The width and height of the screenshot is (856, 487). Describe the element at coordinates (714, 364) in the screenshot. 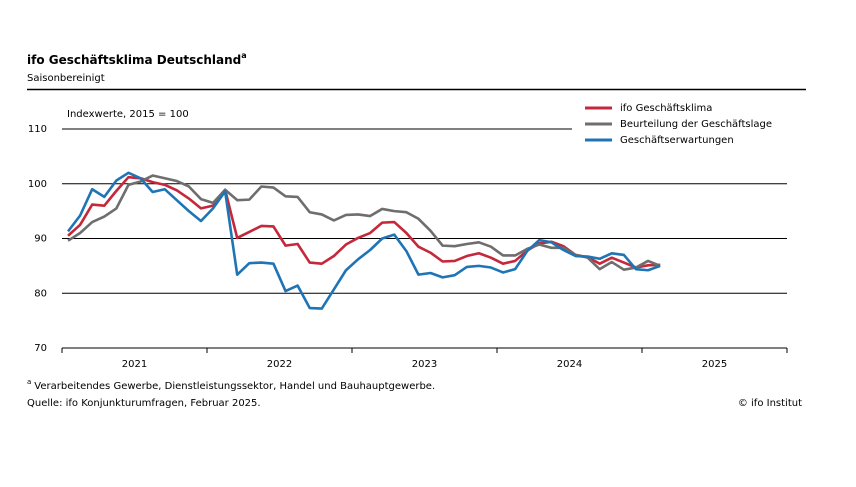

I see `x-tick-label: 2025` at that location.